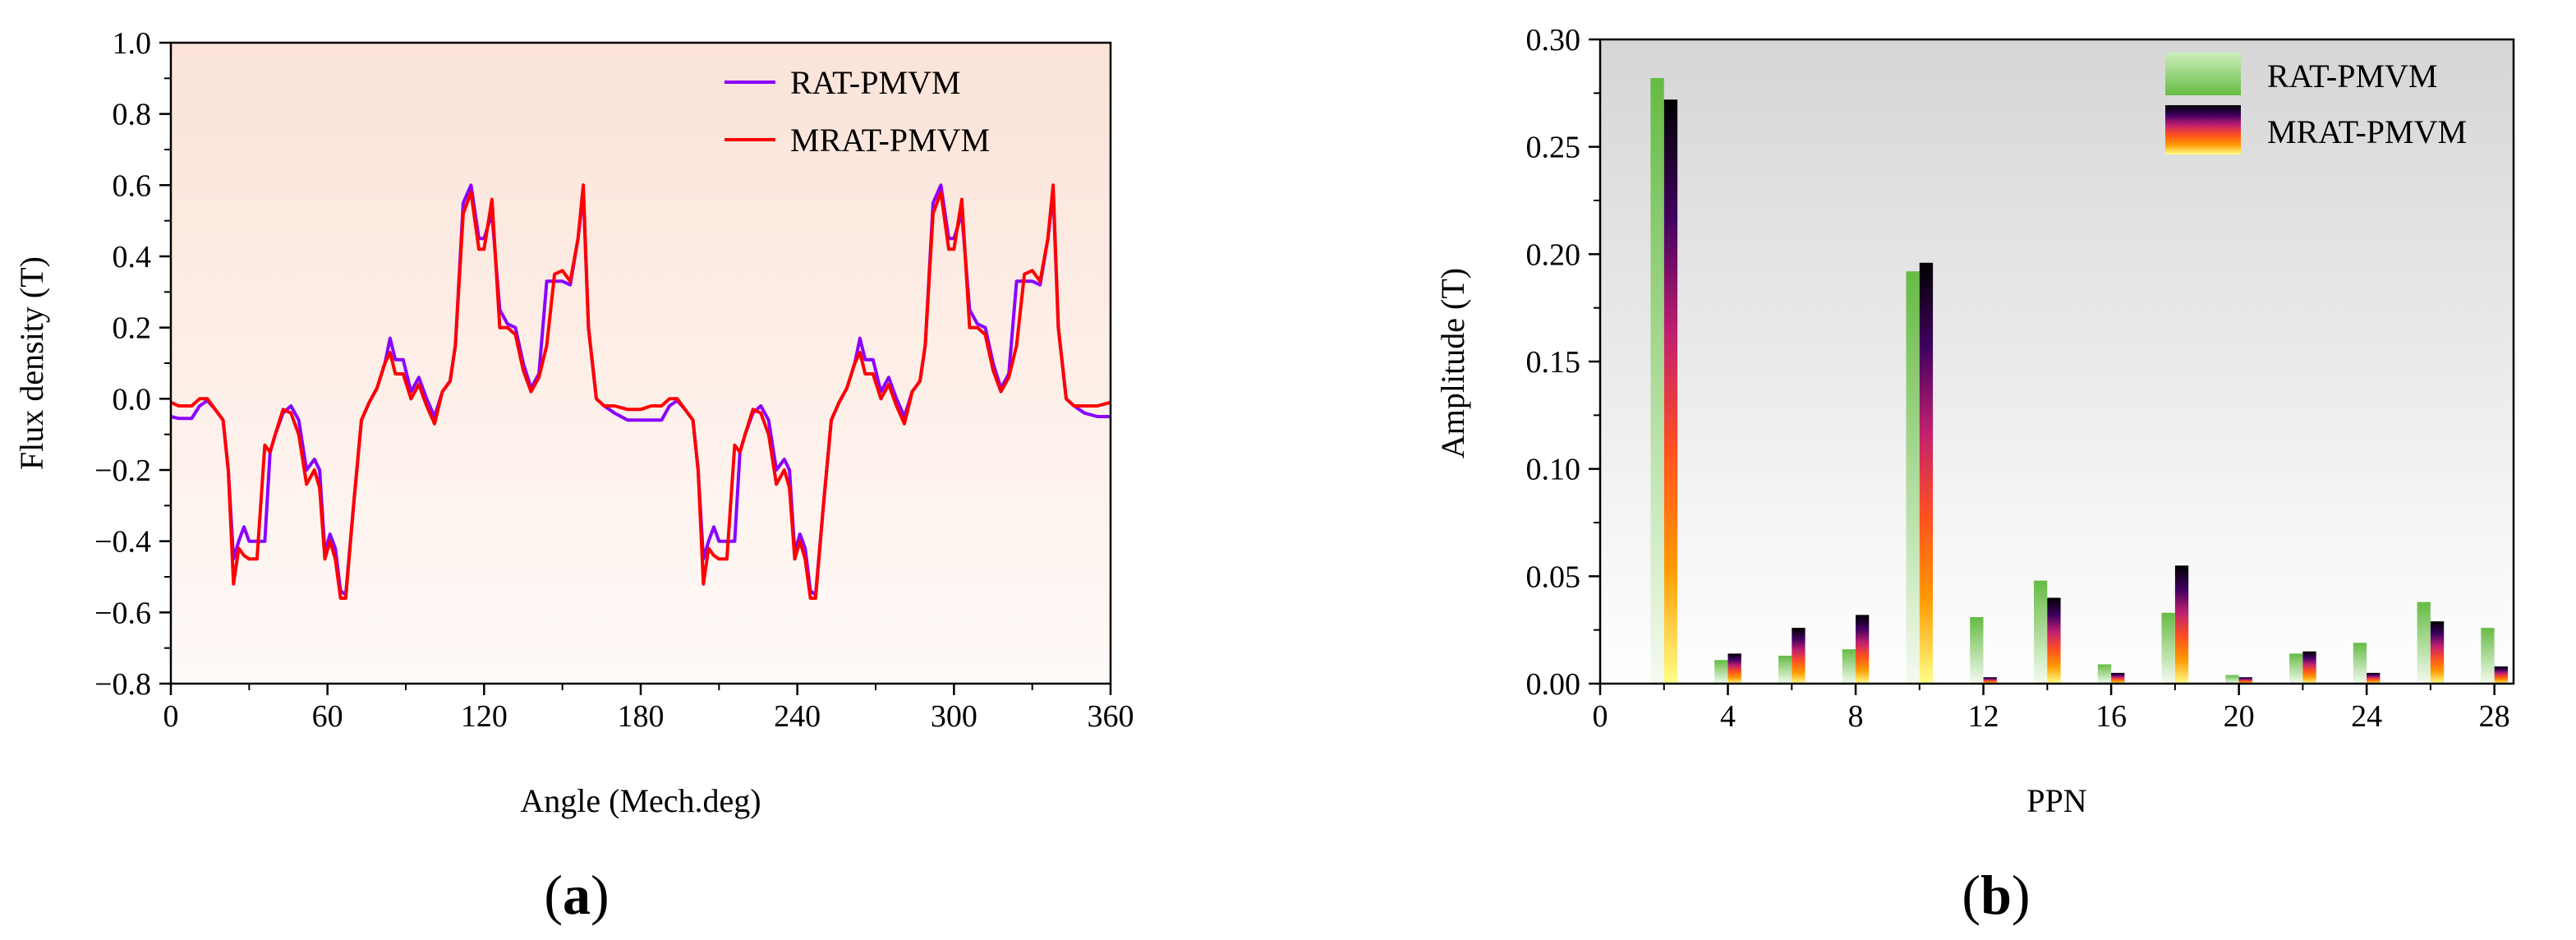 The height and width of the screenshot is (940, 2576). What do you see at coordinates (641, 716) in the screenshot?
I see `x-tick-label: 180` at bounding box center [641, 716].